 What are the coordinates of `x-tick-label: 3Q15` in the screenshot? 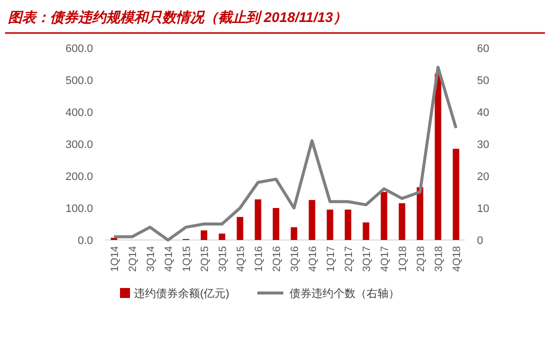 It's located at (223, 259).